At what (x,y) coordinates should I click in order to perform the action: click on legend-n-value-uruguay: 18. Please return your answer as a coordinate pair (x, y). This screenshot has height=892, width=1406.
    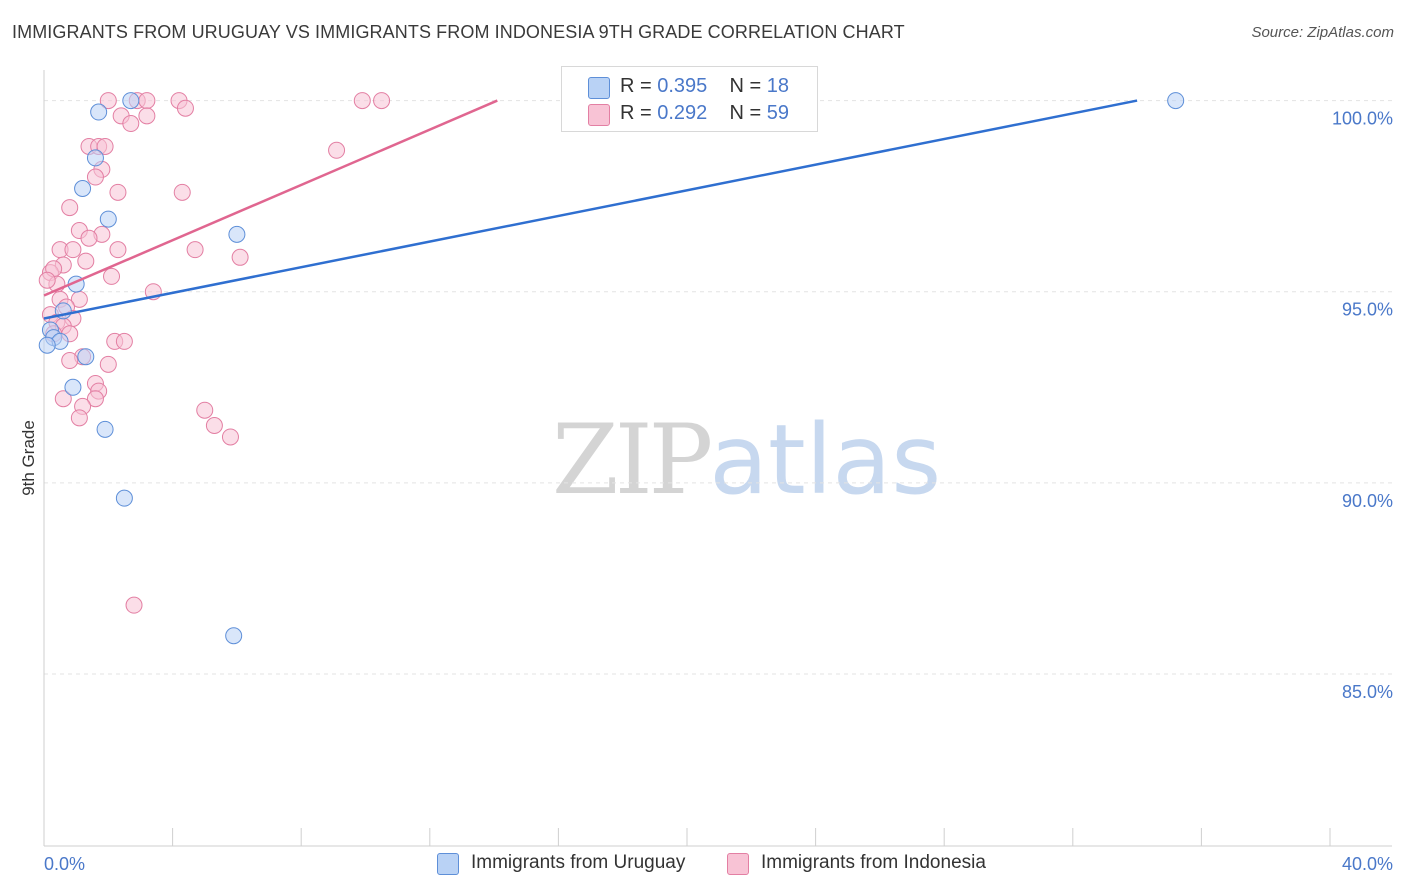
    Looking at the image, I should click on (778, 86).